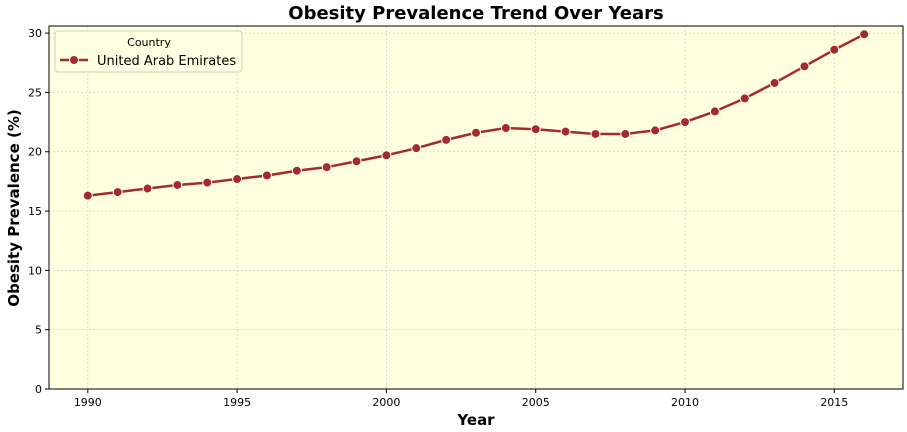 The height and width of the screenshot is (432, 907). What do you see at coordinates (74, 60) in the screenshot?
I see `legend-marker-swatch` at bounding box center [74, 60].